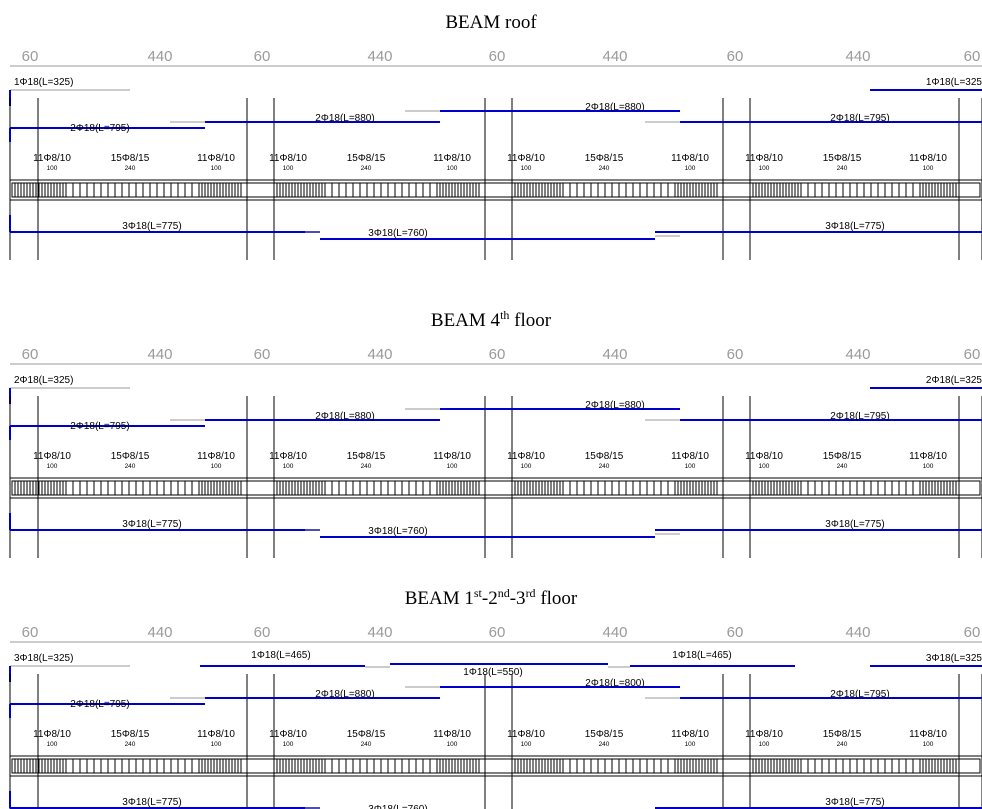 This screenshot has height=809, width=982. Describe the element at coordinates (43, 82) in the screenshot. I see `rebar-label: 1Φ18(L=325)` at that location.